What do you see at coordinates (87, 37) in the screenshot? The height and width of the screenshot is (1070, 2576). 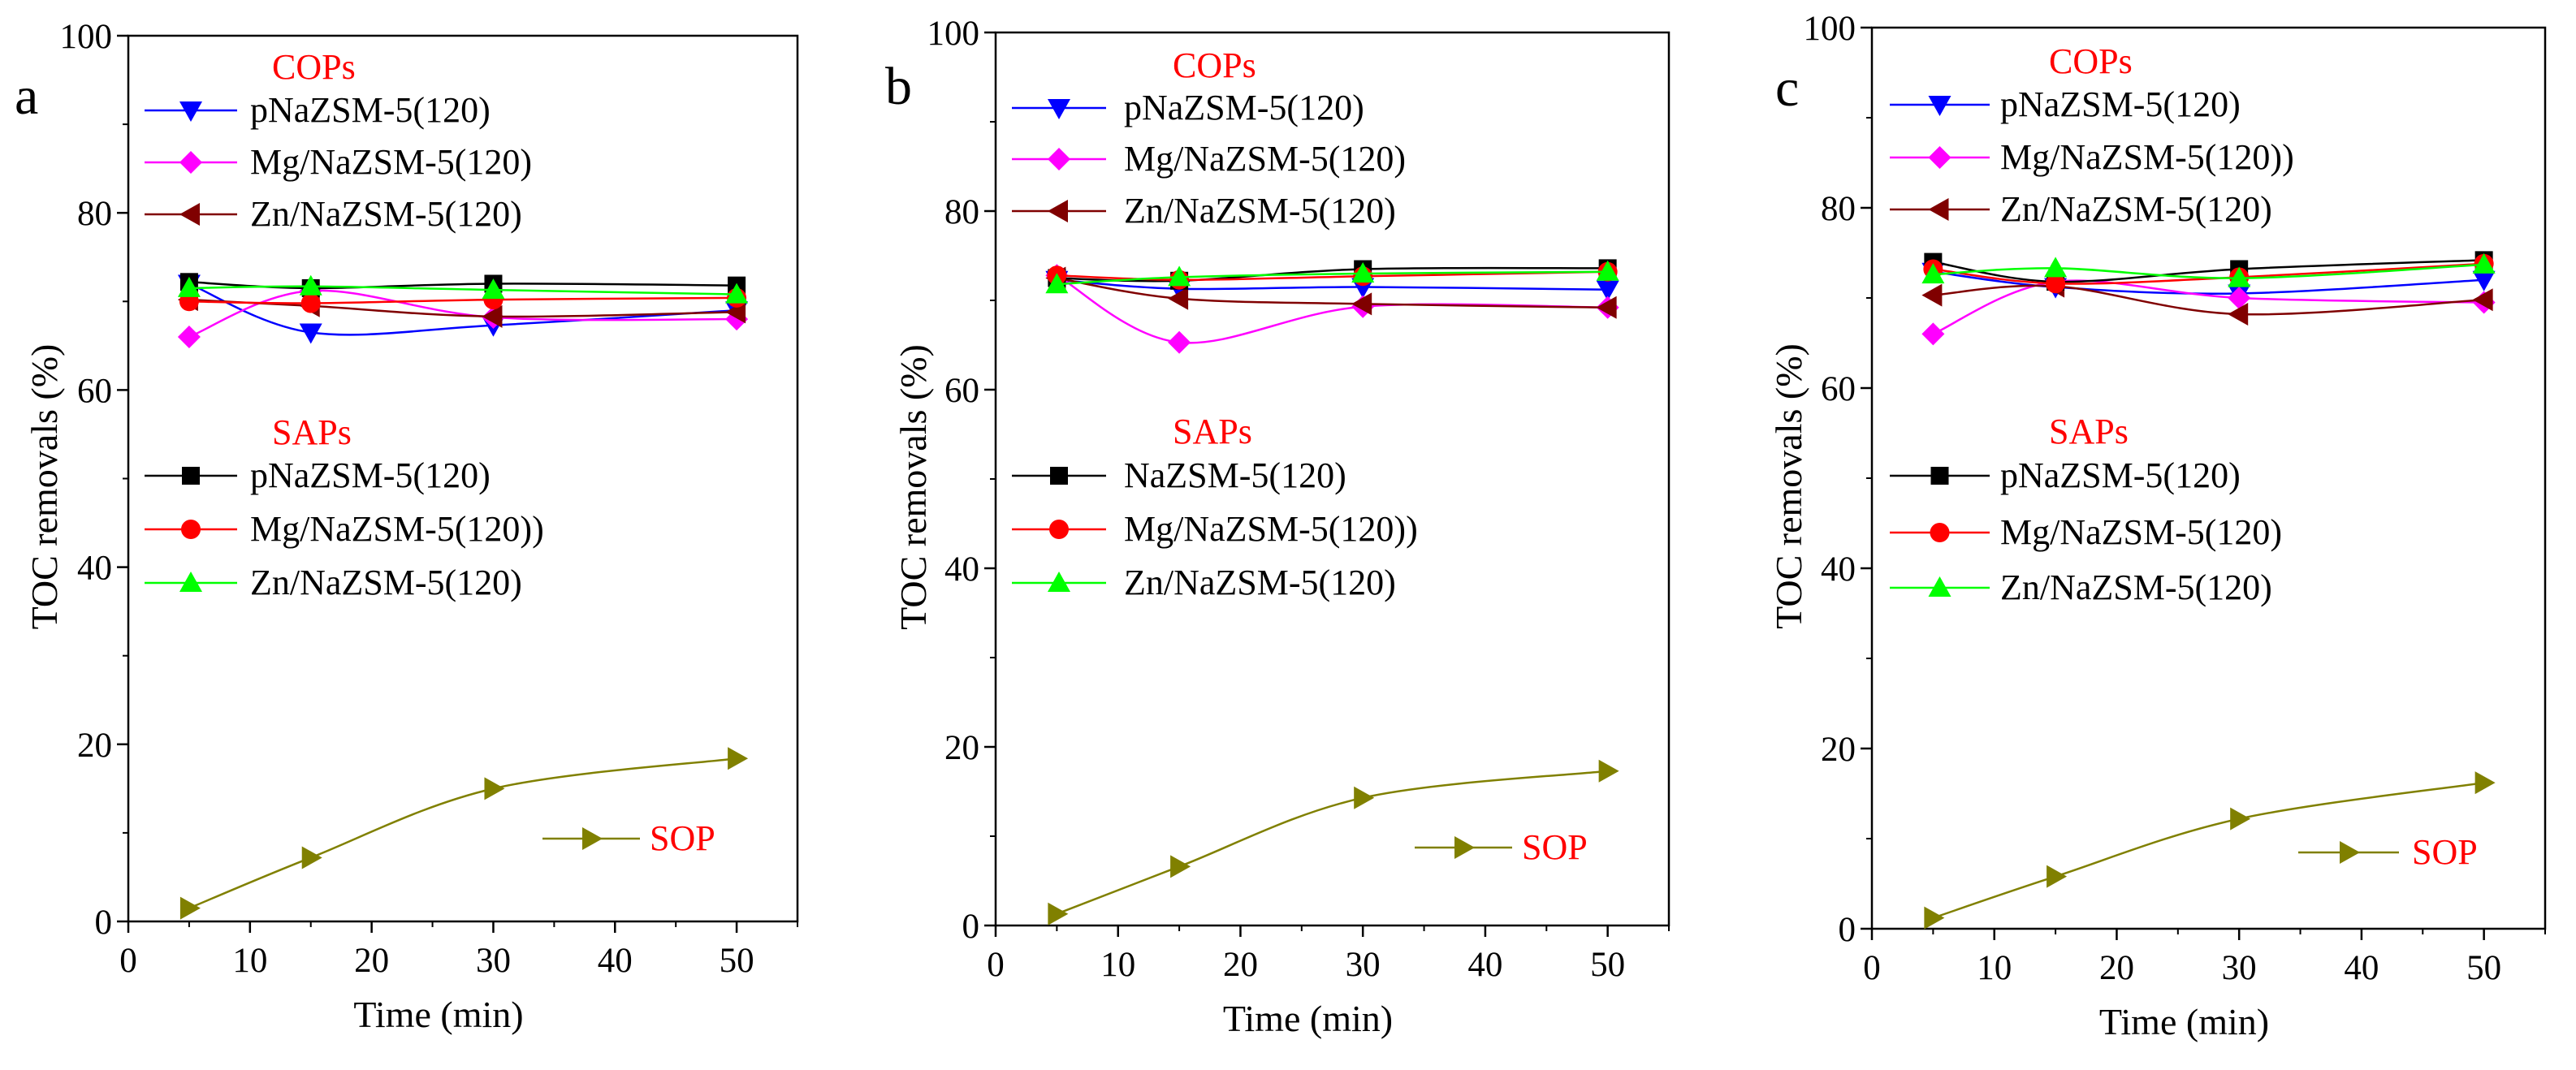 I see `y-tick-label: 100` at bounding box center [87, 37].